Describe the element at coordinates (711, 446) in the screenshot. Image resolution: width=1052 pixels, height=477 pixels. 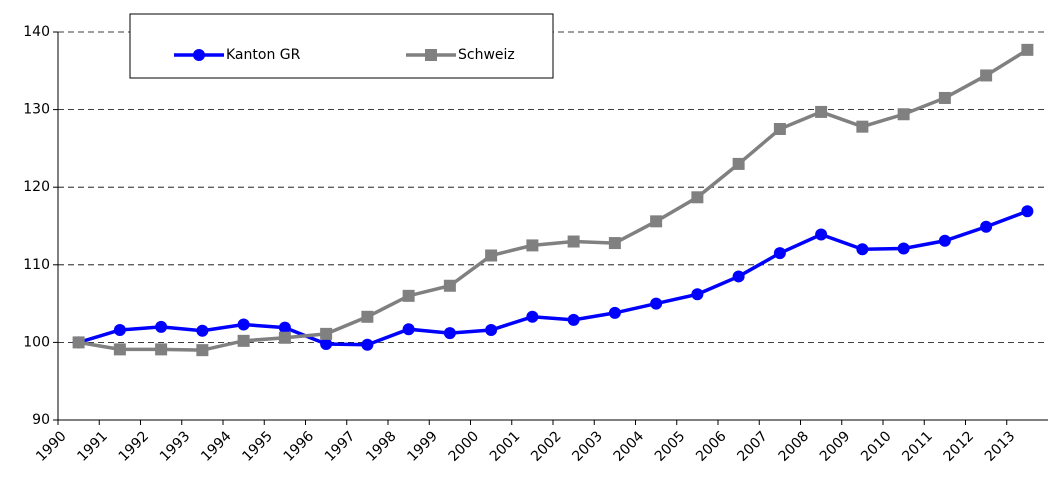
I see `x-tick-label: 2006` at that location.